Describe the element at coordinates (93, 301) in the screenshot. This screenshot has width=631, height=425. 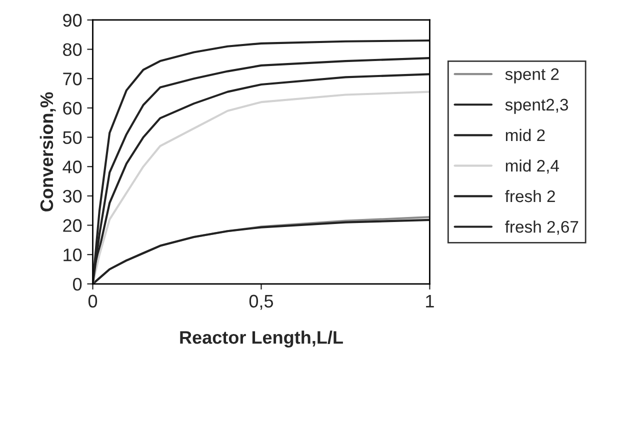
I see `x-tick-label: 0` at that location.